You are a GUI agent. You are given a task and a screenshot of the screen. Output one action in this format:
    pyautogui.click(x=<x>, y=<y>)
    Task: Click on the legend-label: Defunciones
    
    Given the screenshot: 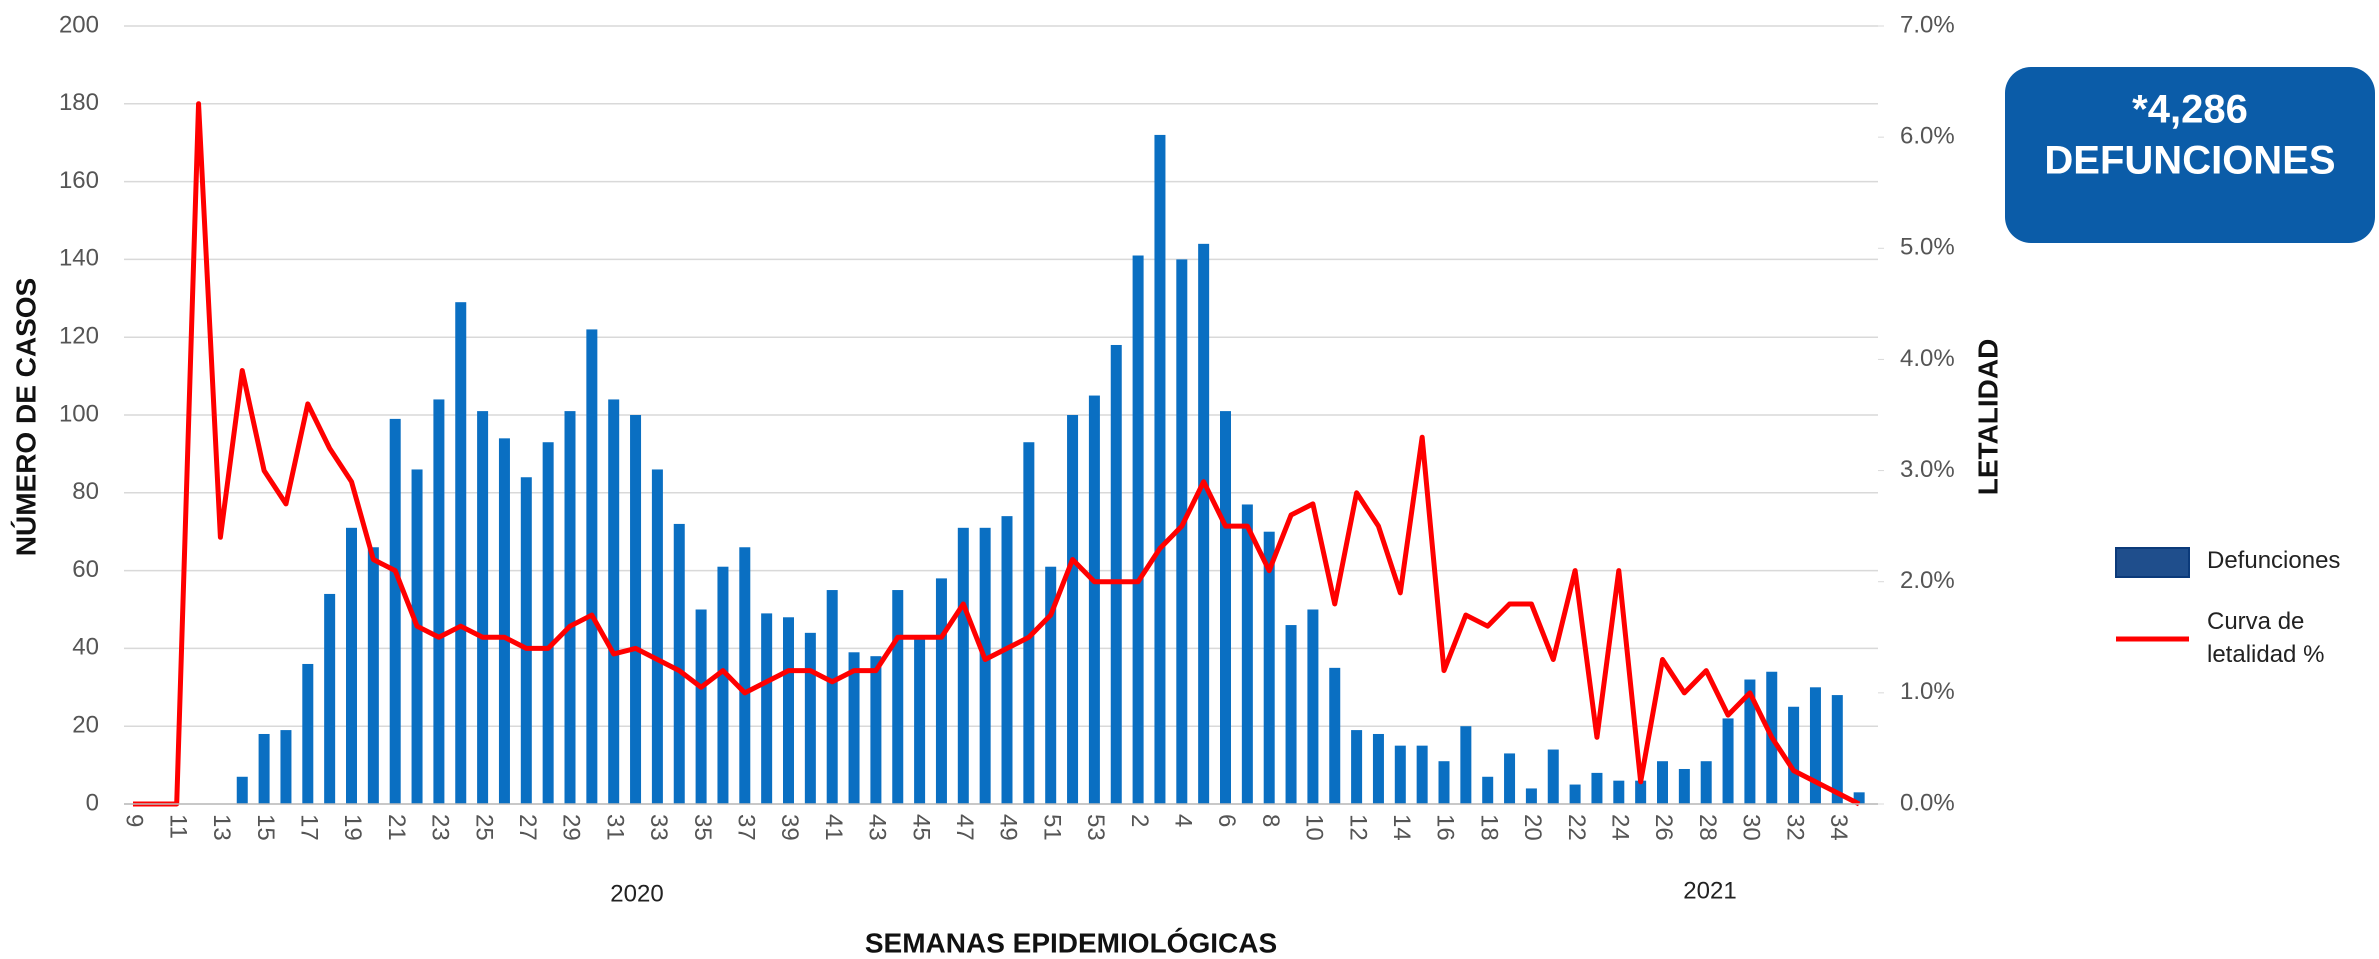 What is the action you would take?
    pyautogui.click(x=2274, y=560)
    